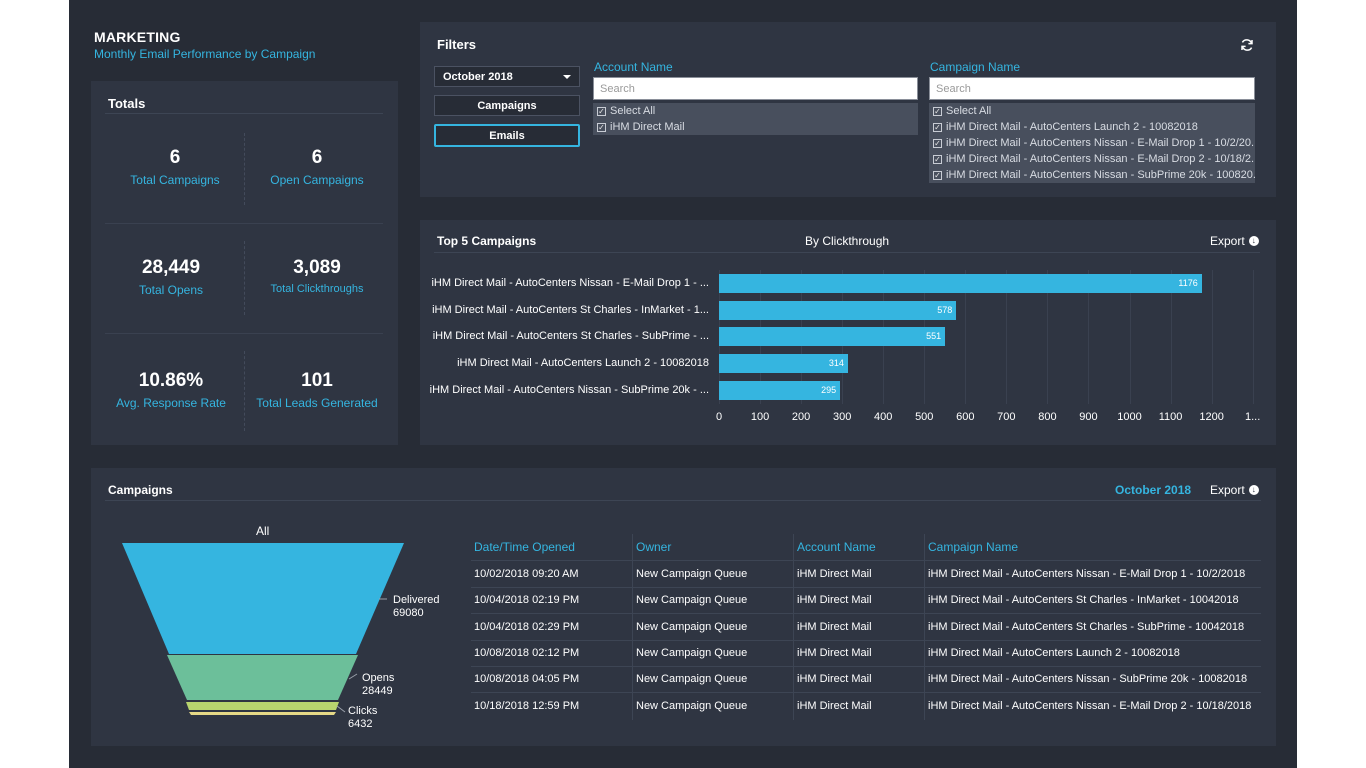 Image resolution: width=1366 pixels, height=768 pixels. What do you see at coordinates (1153, 490) in the screenshot?
I see `campaigns-period: October 2018` at bounding box center [1153, 490].